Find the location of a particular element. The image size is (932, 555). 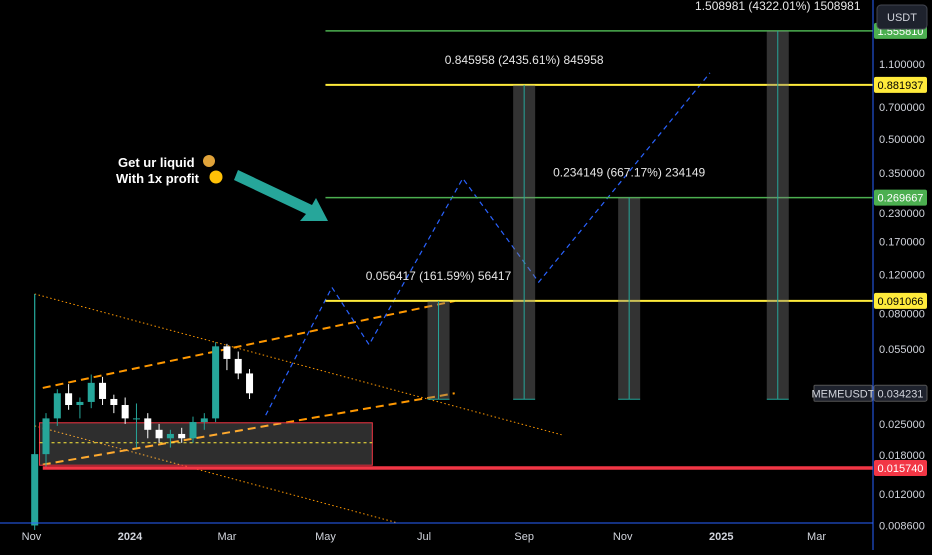

y-tick-label: 0.700000 is located at coordinates (902, 108).